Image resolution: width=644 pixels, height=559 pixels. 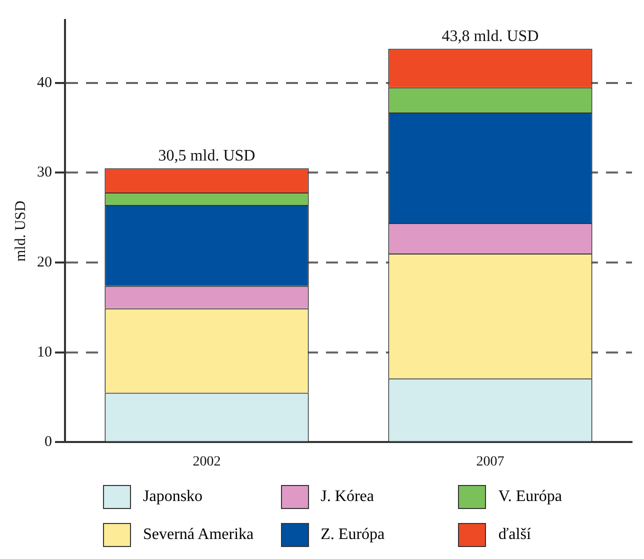 I want to click on x-tick-label: 2007, so click(x=490, y=462).